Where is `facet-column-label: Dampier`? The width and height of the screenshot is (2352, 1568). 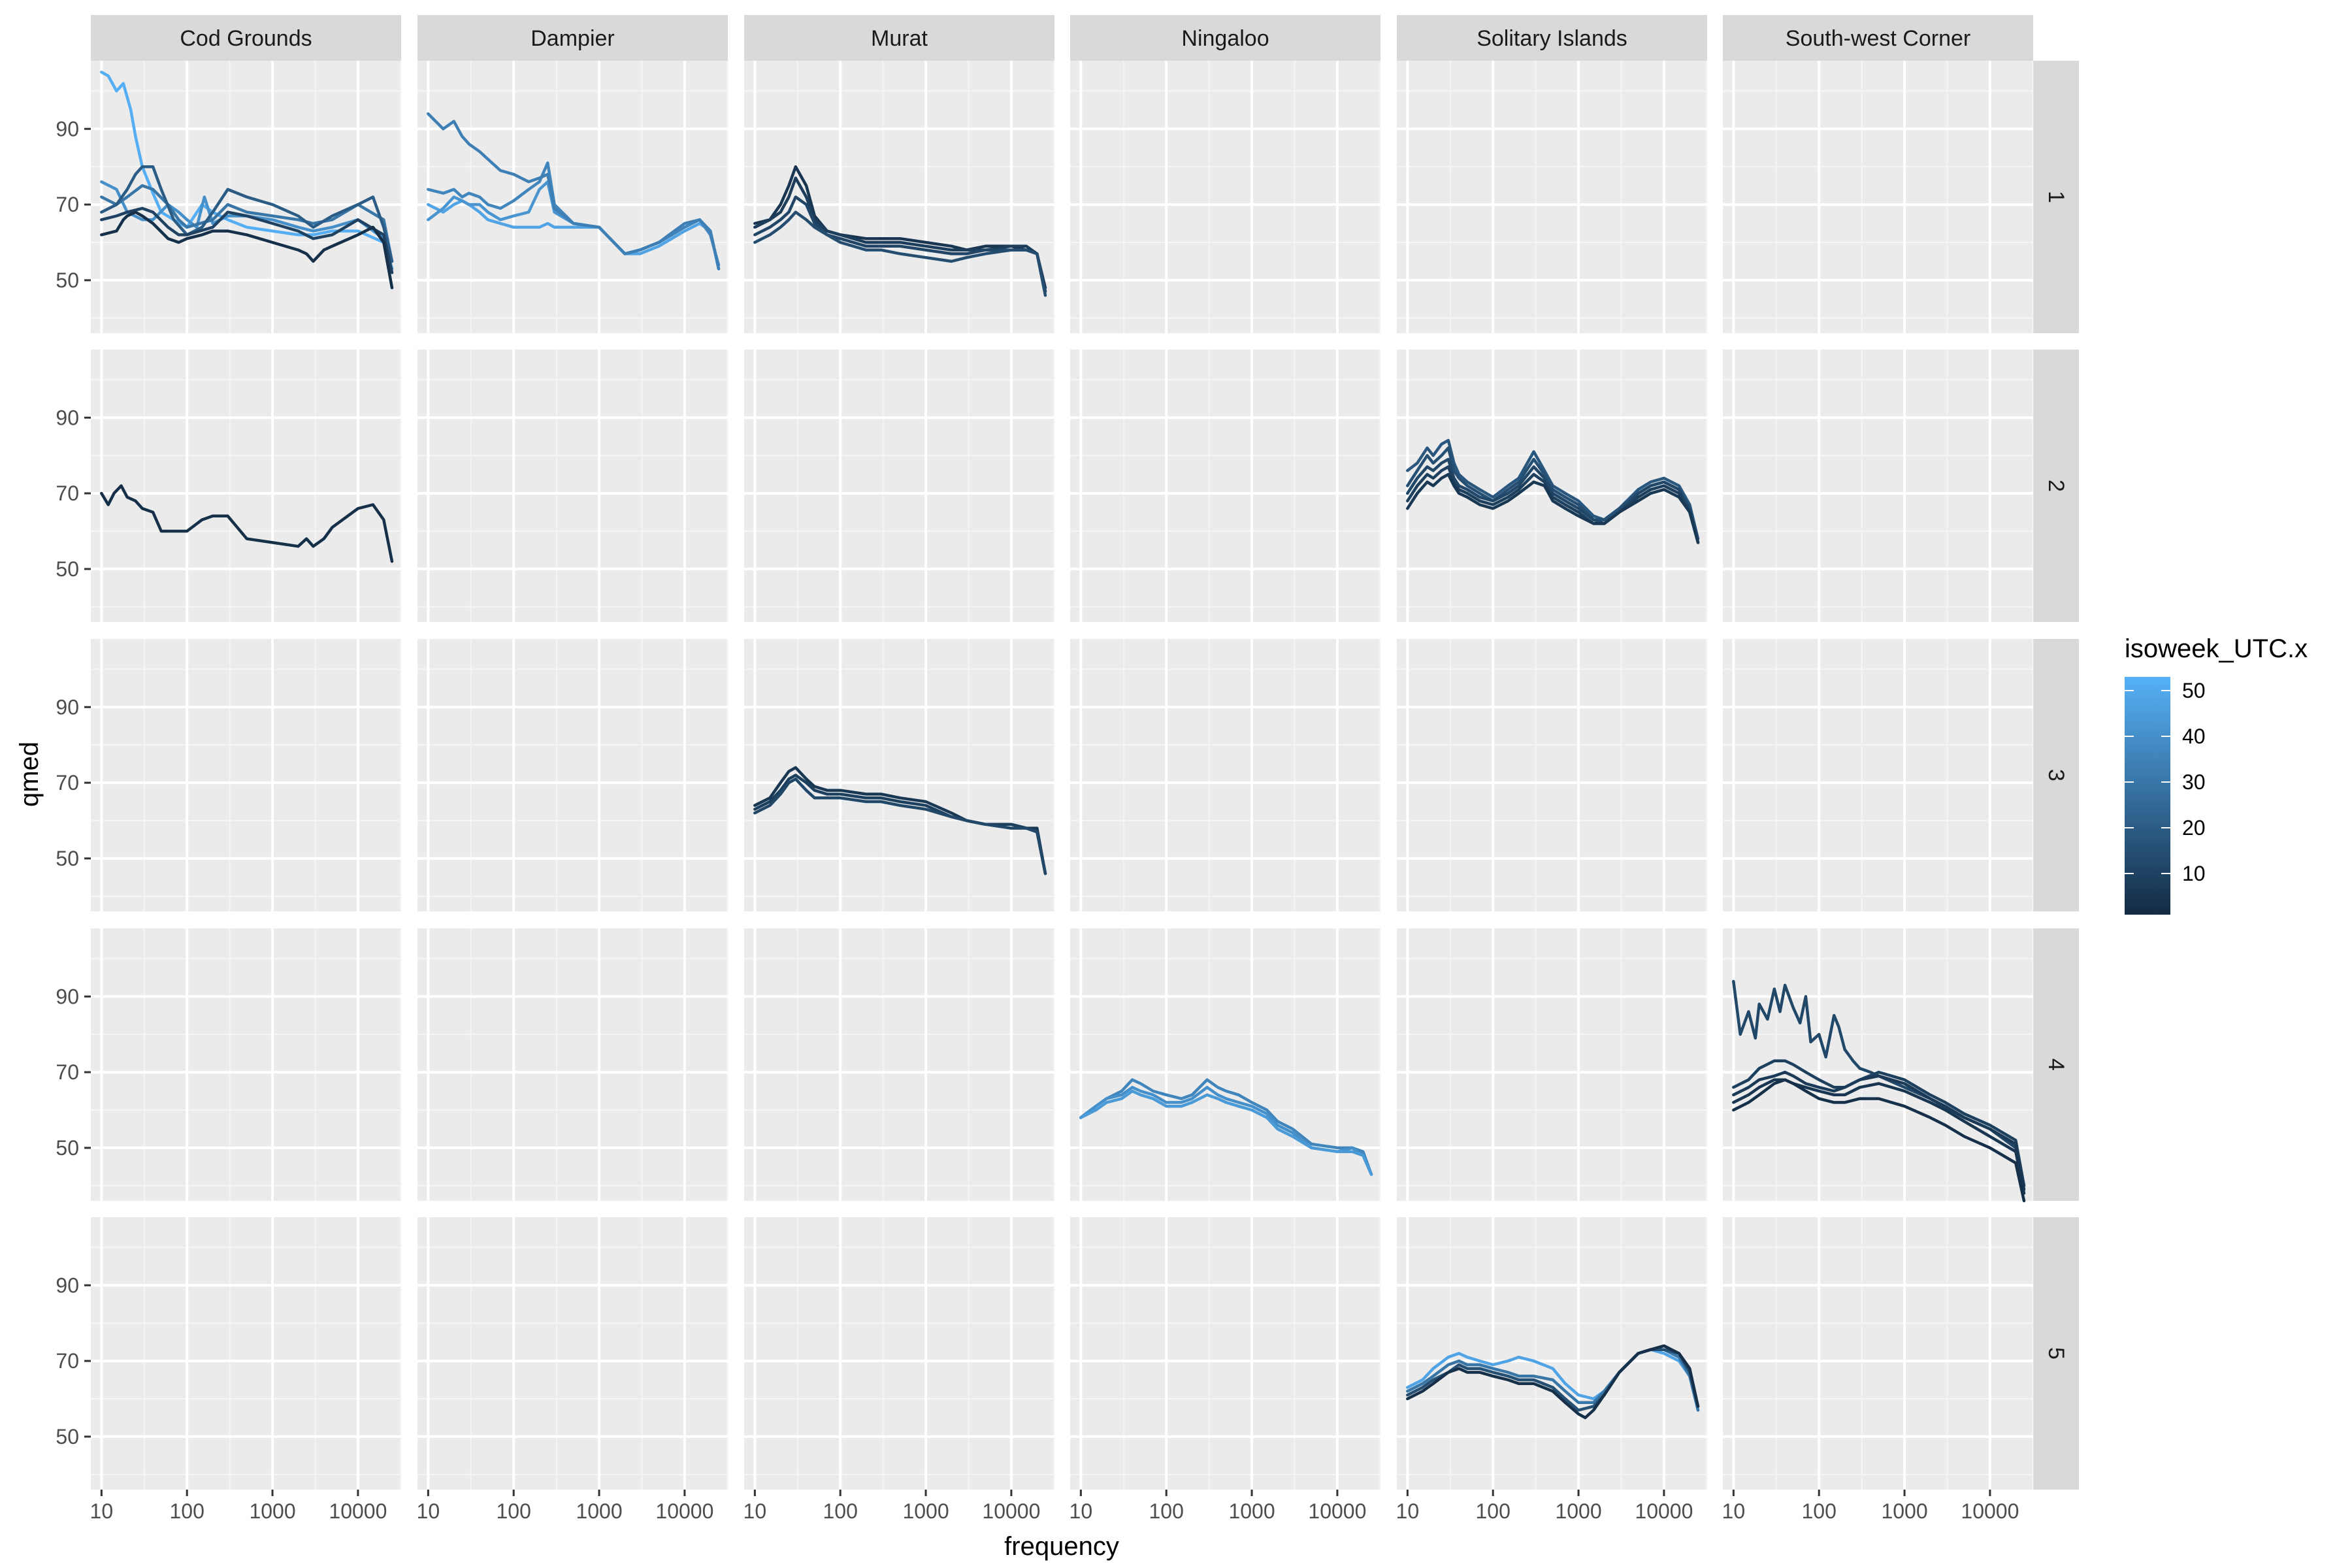 facet-column-label: Dampier is located at coordinates (572, 38).